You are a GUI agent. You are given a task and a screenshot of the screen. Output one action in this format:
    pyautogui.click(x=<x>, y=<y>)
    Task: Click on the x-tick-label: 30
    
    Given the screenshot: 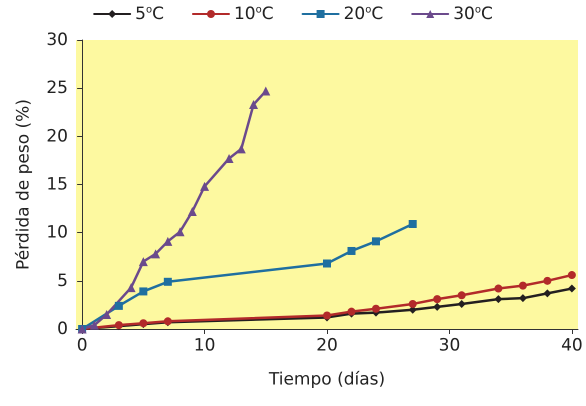 What is the action you would take?
    pyautogui.click(x=449, y=346)
    